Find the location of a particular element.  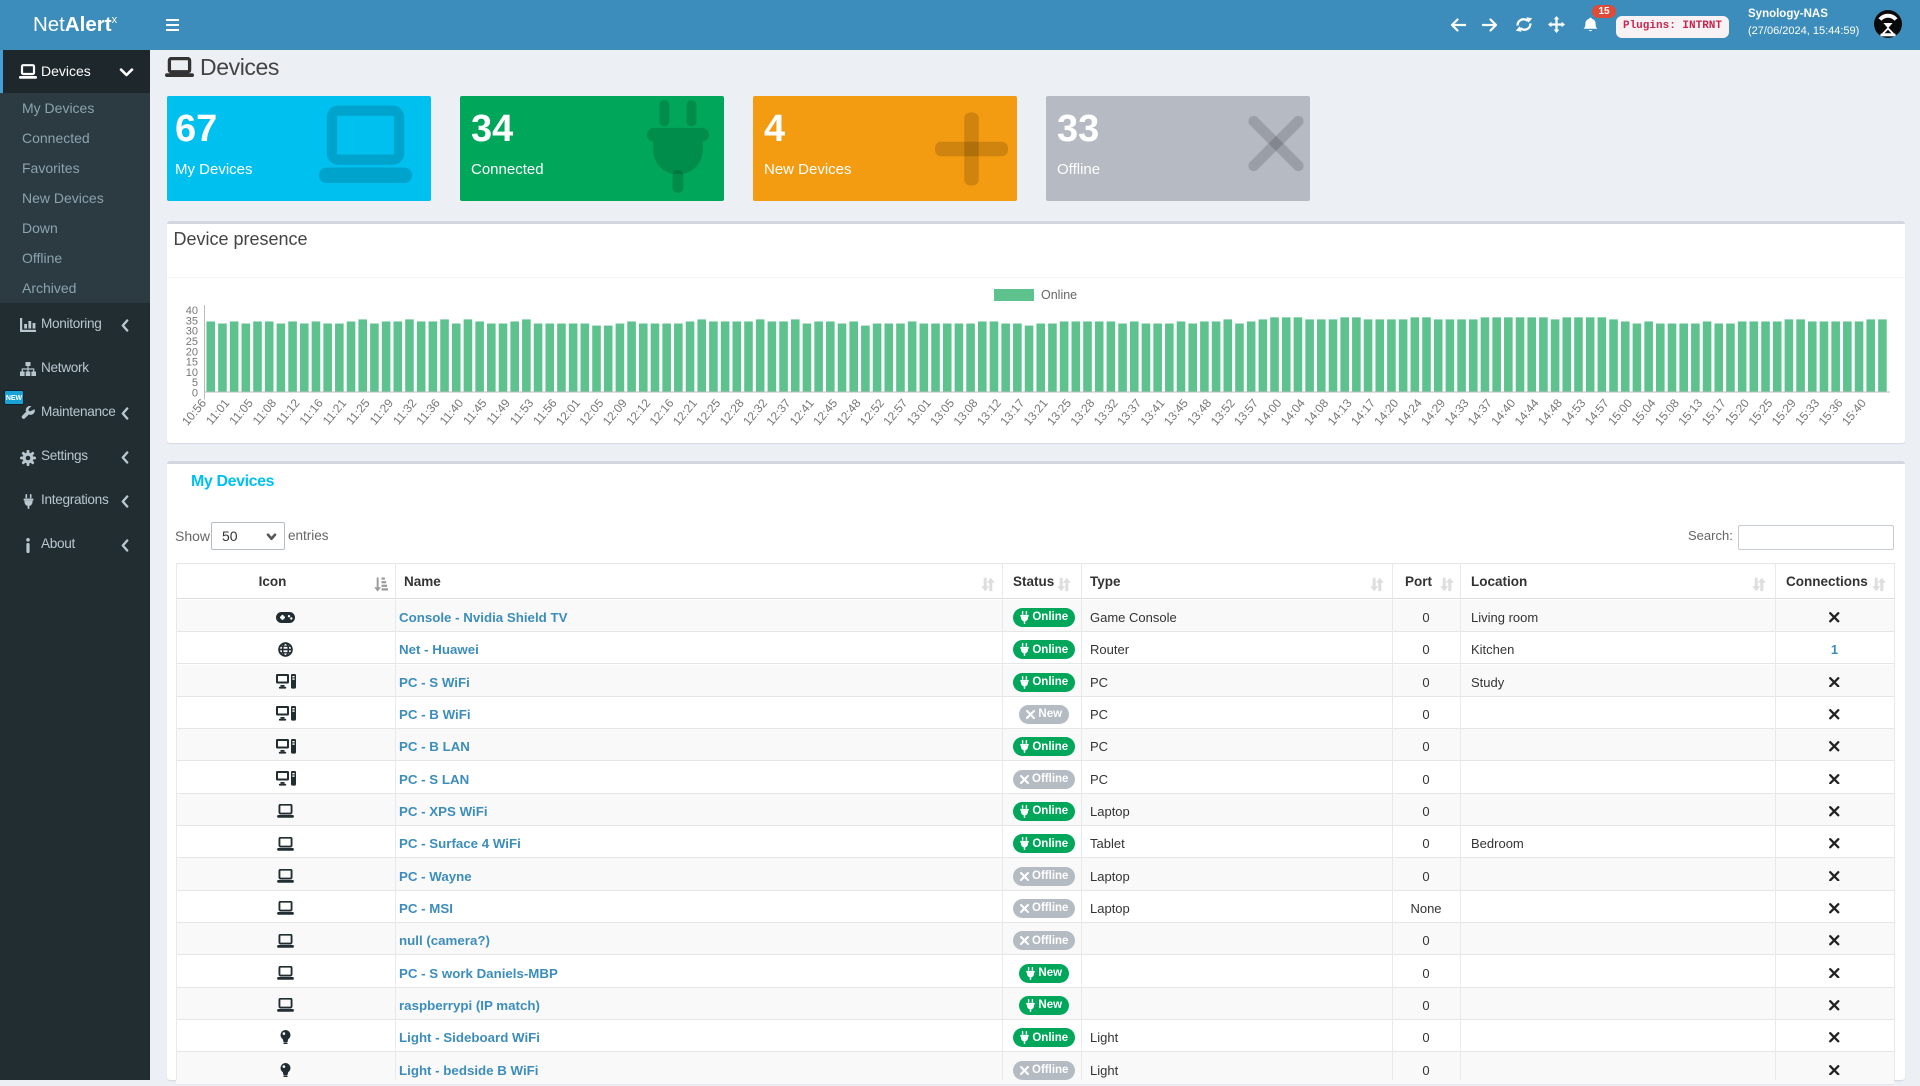

svg-text: 15:36 is located at coordinates (1831, 412).